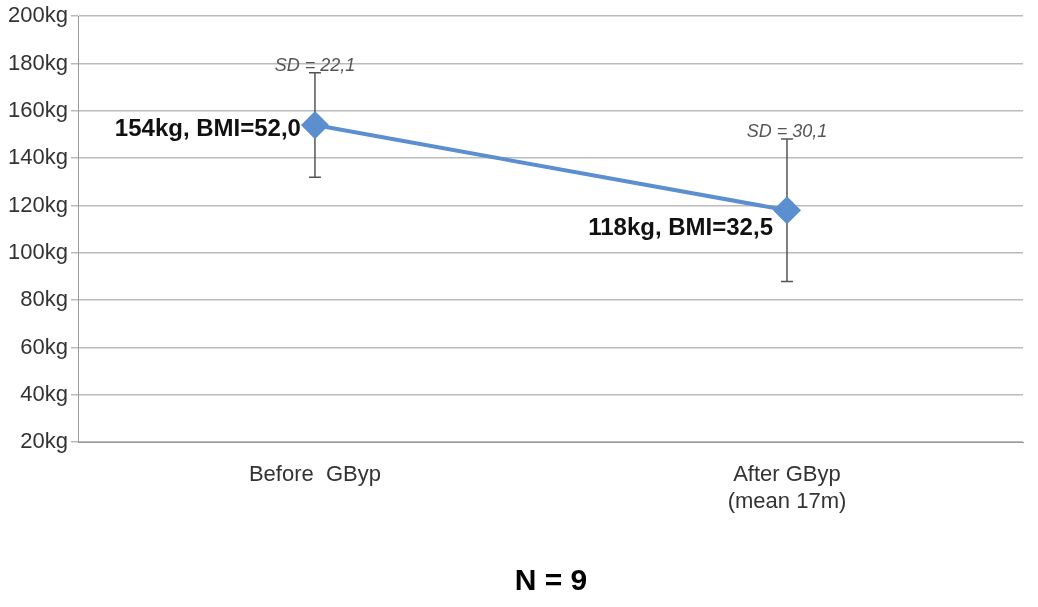 The width and height of the screenshot is (1038, 607). Describe the element at coordinates (37, 204) in the screenshot. I see `y-tick-label: 120kg` at that location.